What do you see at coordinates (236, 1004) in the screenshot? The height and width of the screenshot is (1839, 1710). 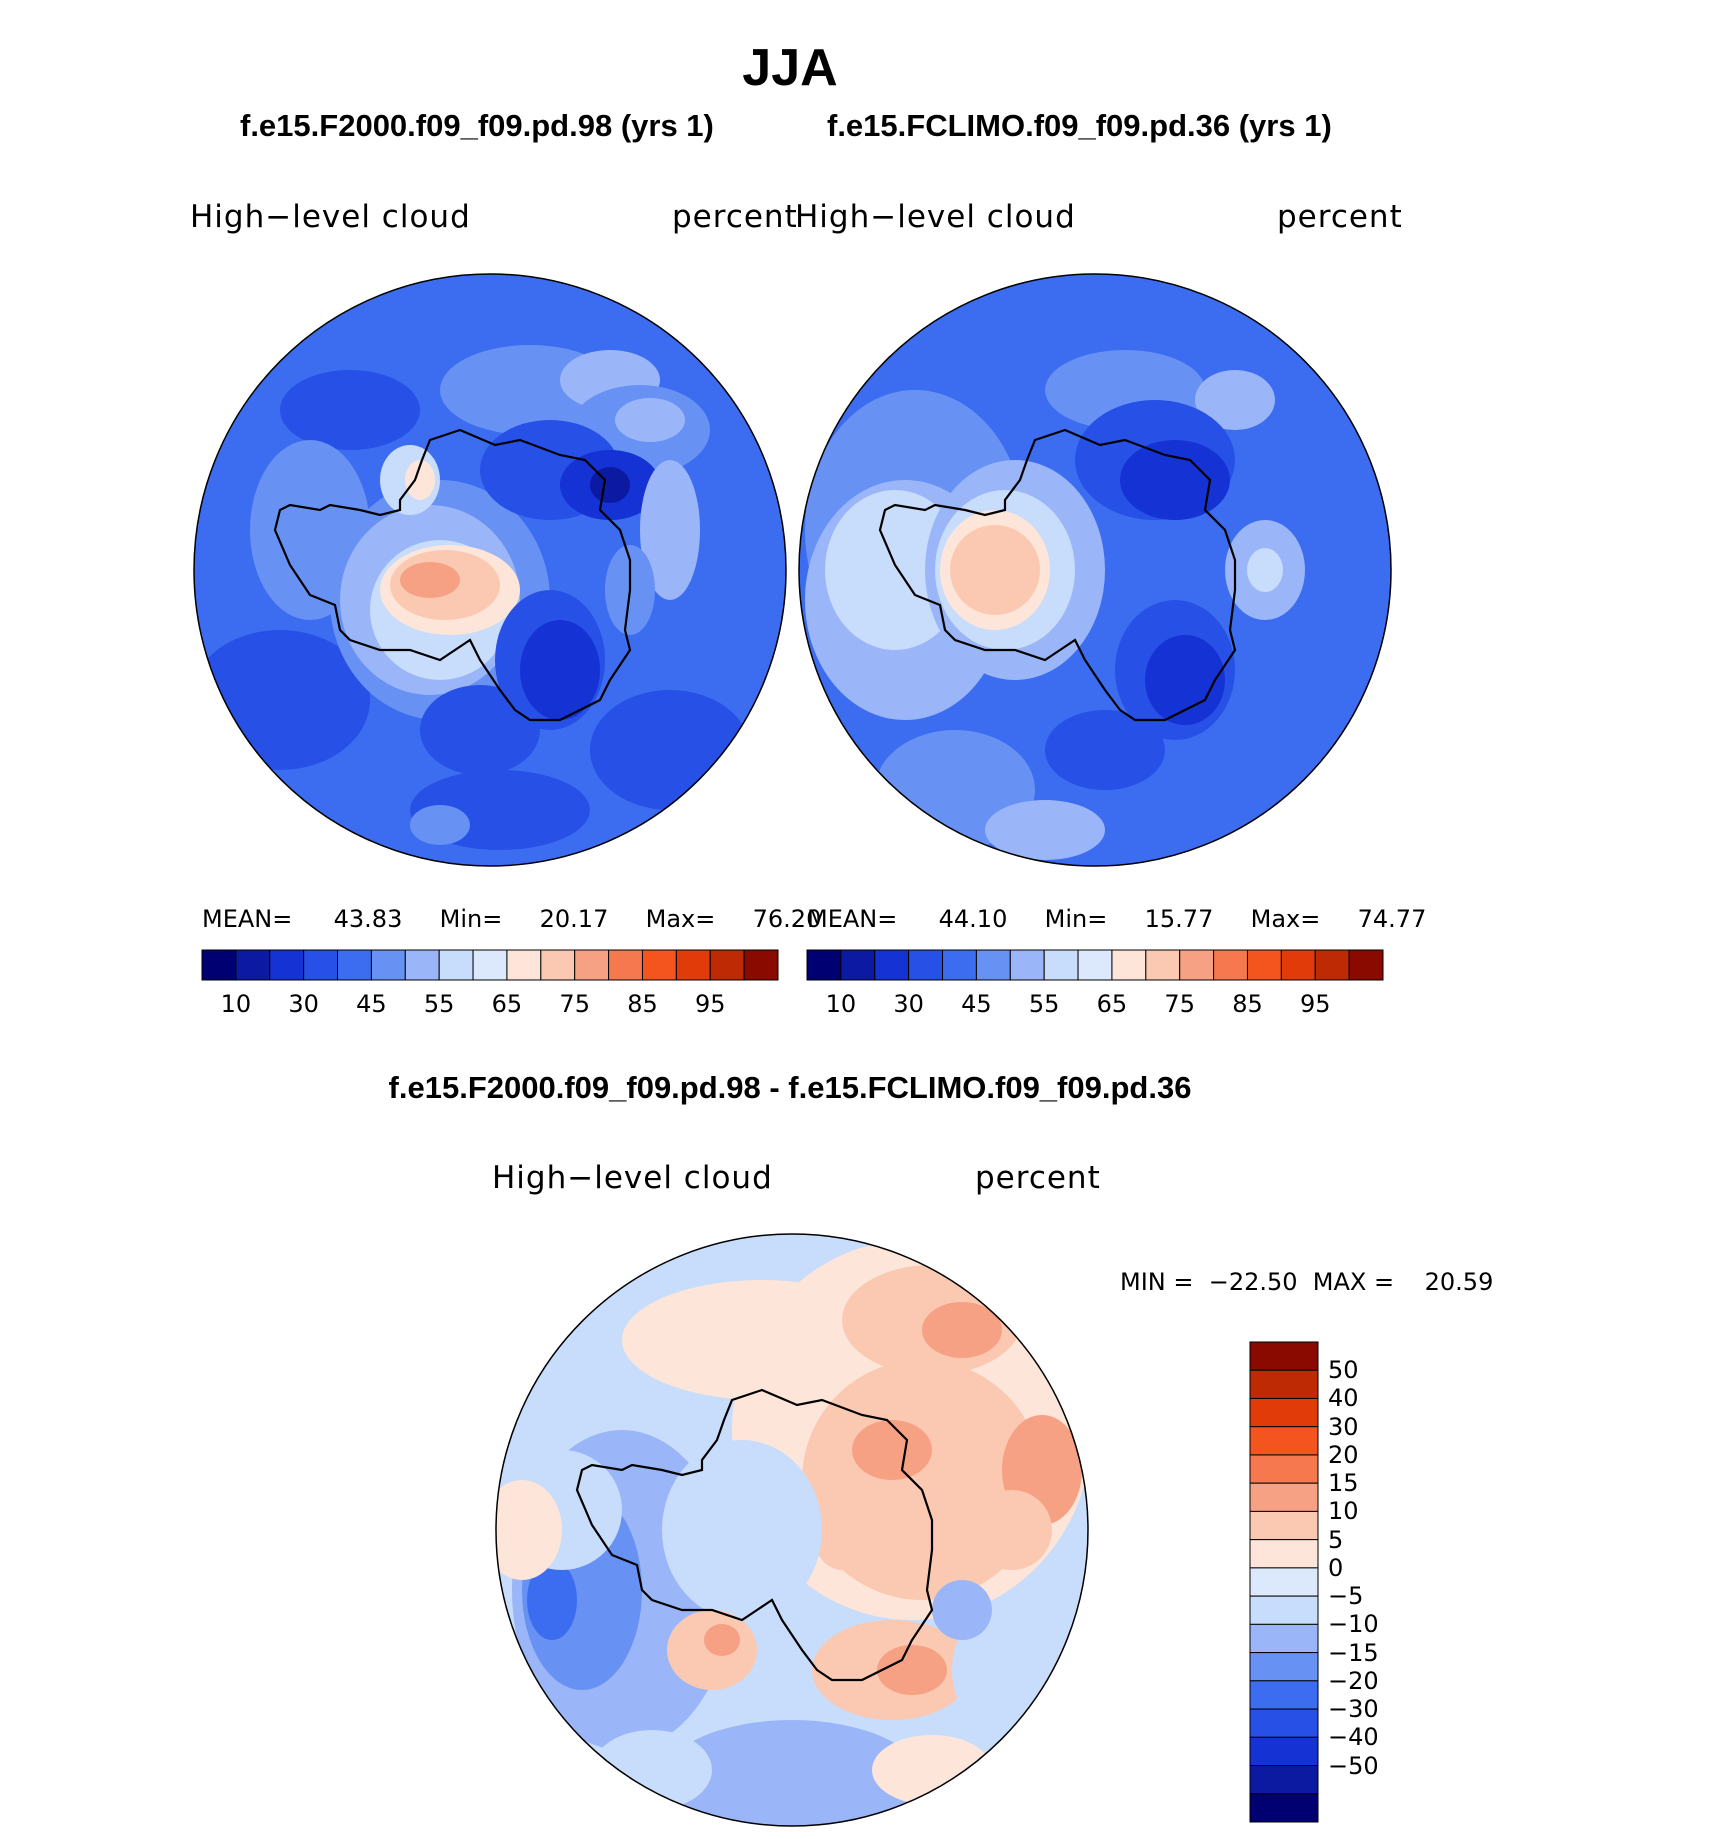 I see `colorbar-panel1-tick-label: 10` at bounding box center [236, 1004].